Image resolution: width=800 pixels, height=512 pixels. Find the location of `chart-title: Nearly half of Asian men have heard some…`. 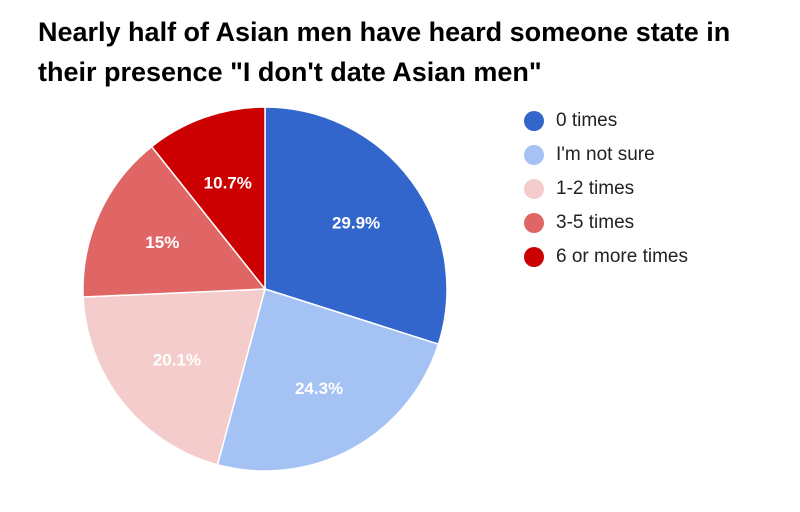

chart-title: Nearly half of Asian men have heard some… is located at coordinates (384, 52).